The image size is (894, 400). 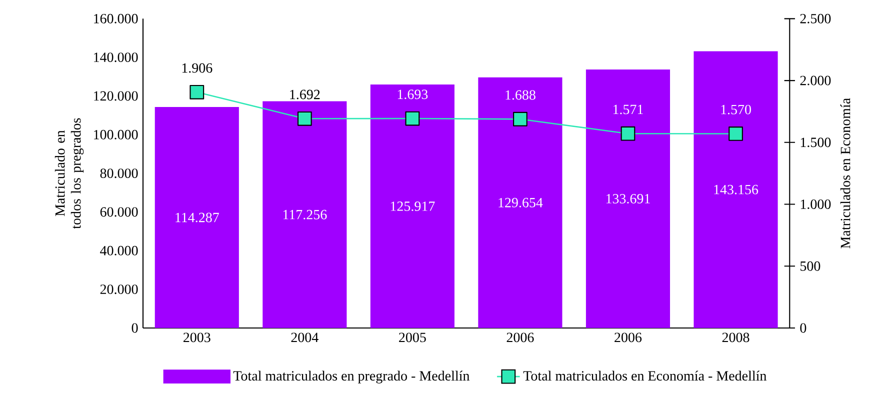 What do you see at coordinates (304, 337) in the screenshot?
I see `x-tick-label: 2004` at bounding box center [304, 337].